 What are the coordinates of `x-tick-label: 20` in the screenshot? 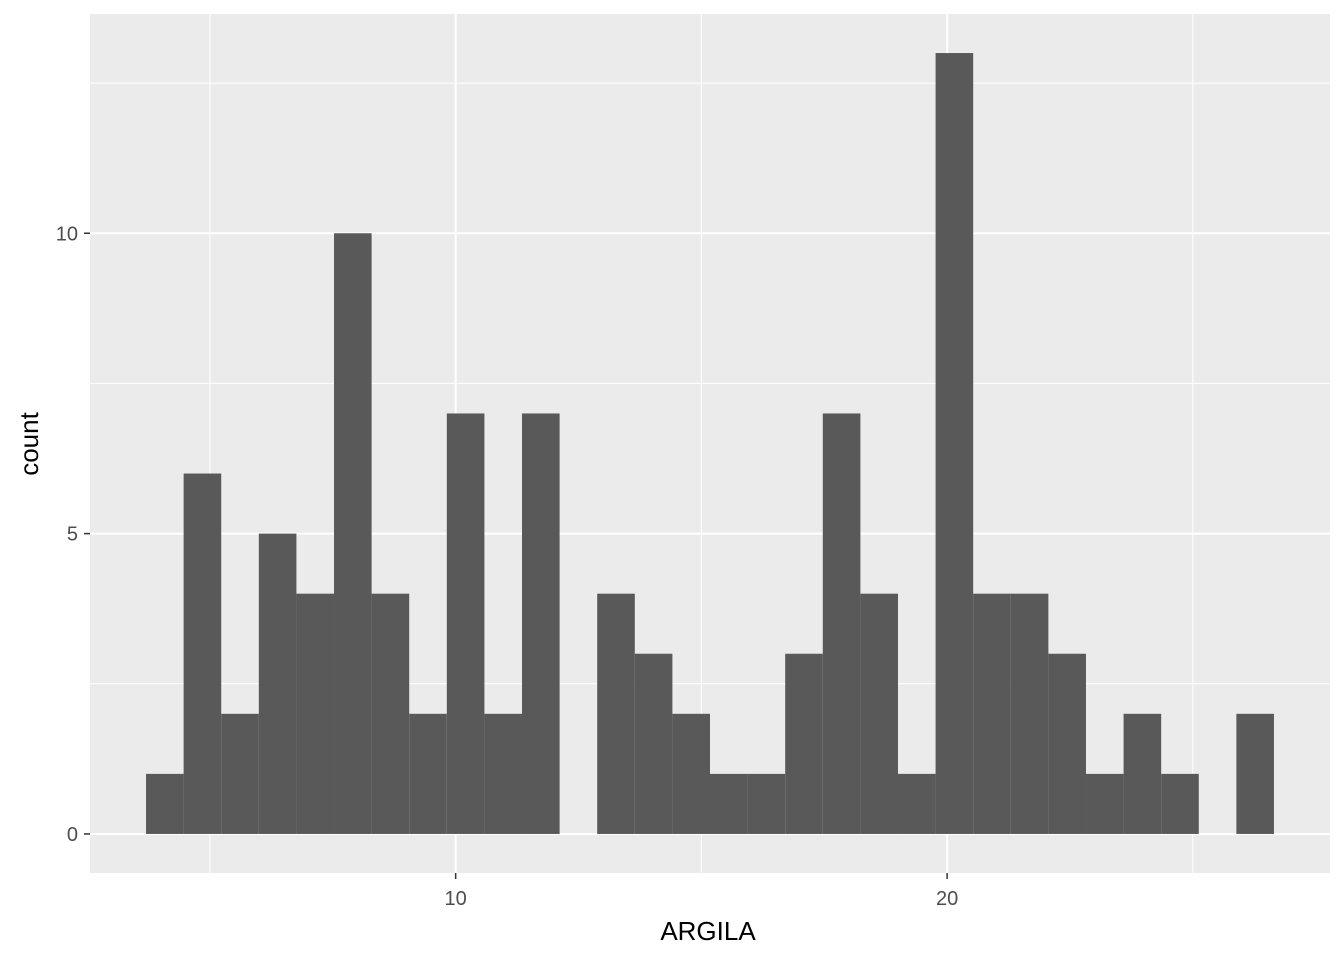 It's located at (947, 899).